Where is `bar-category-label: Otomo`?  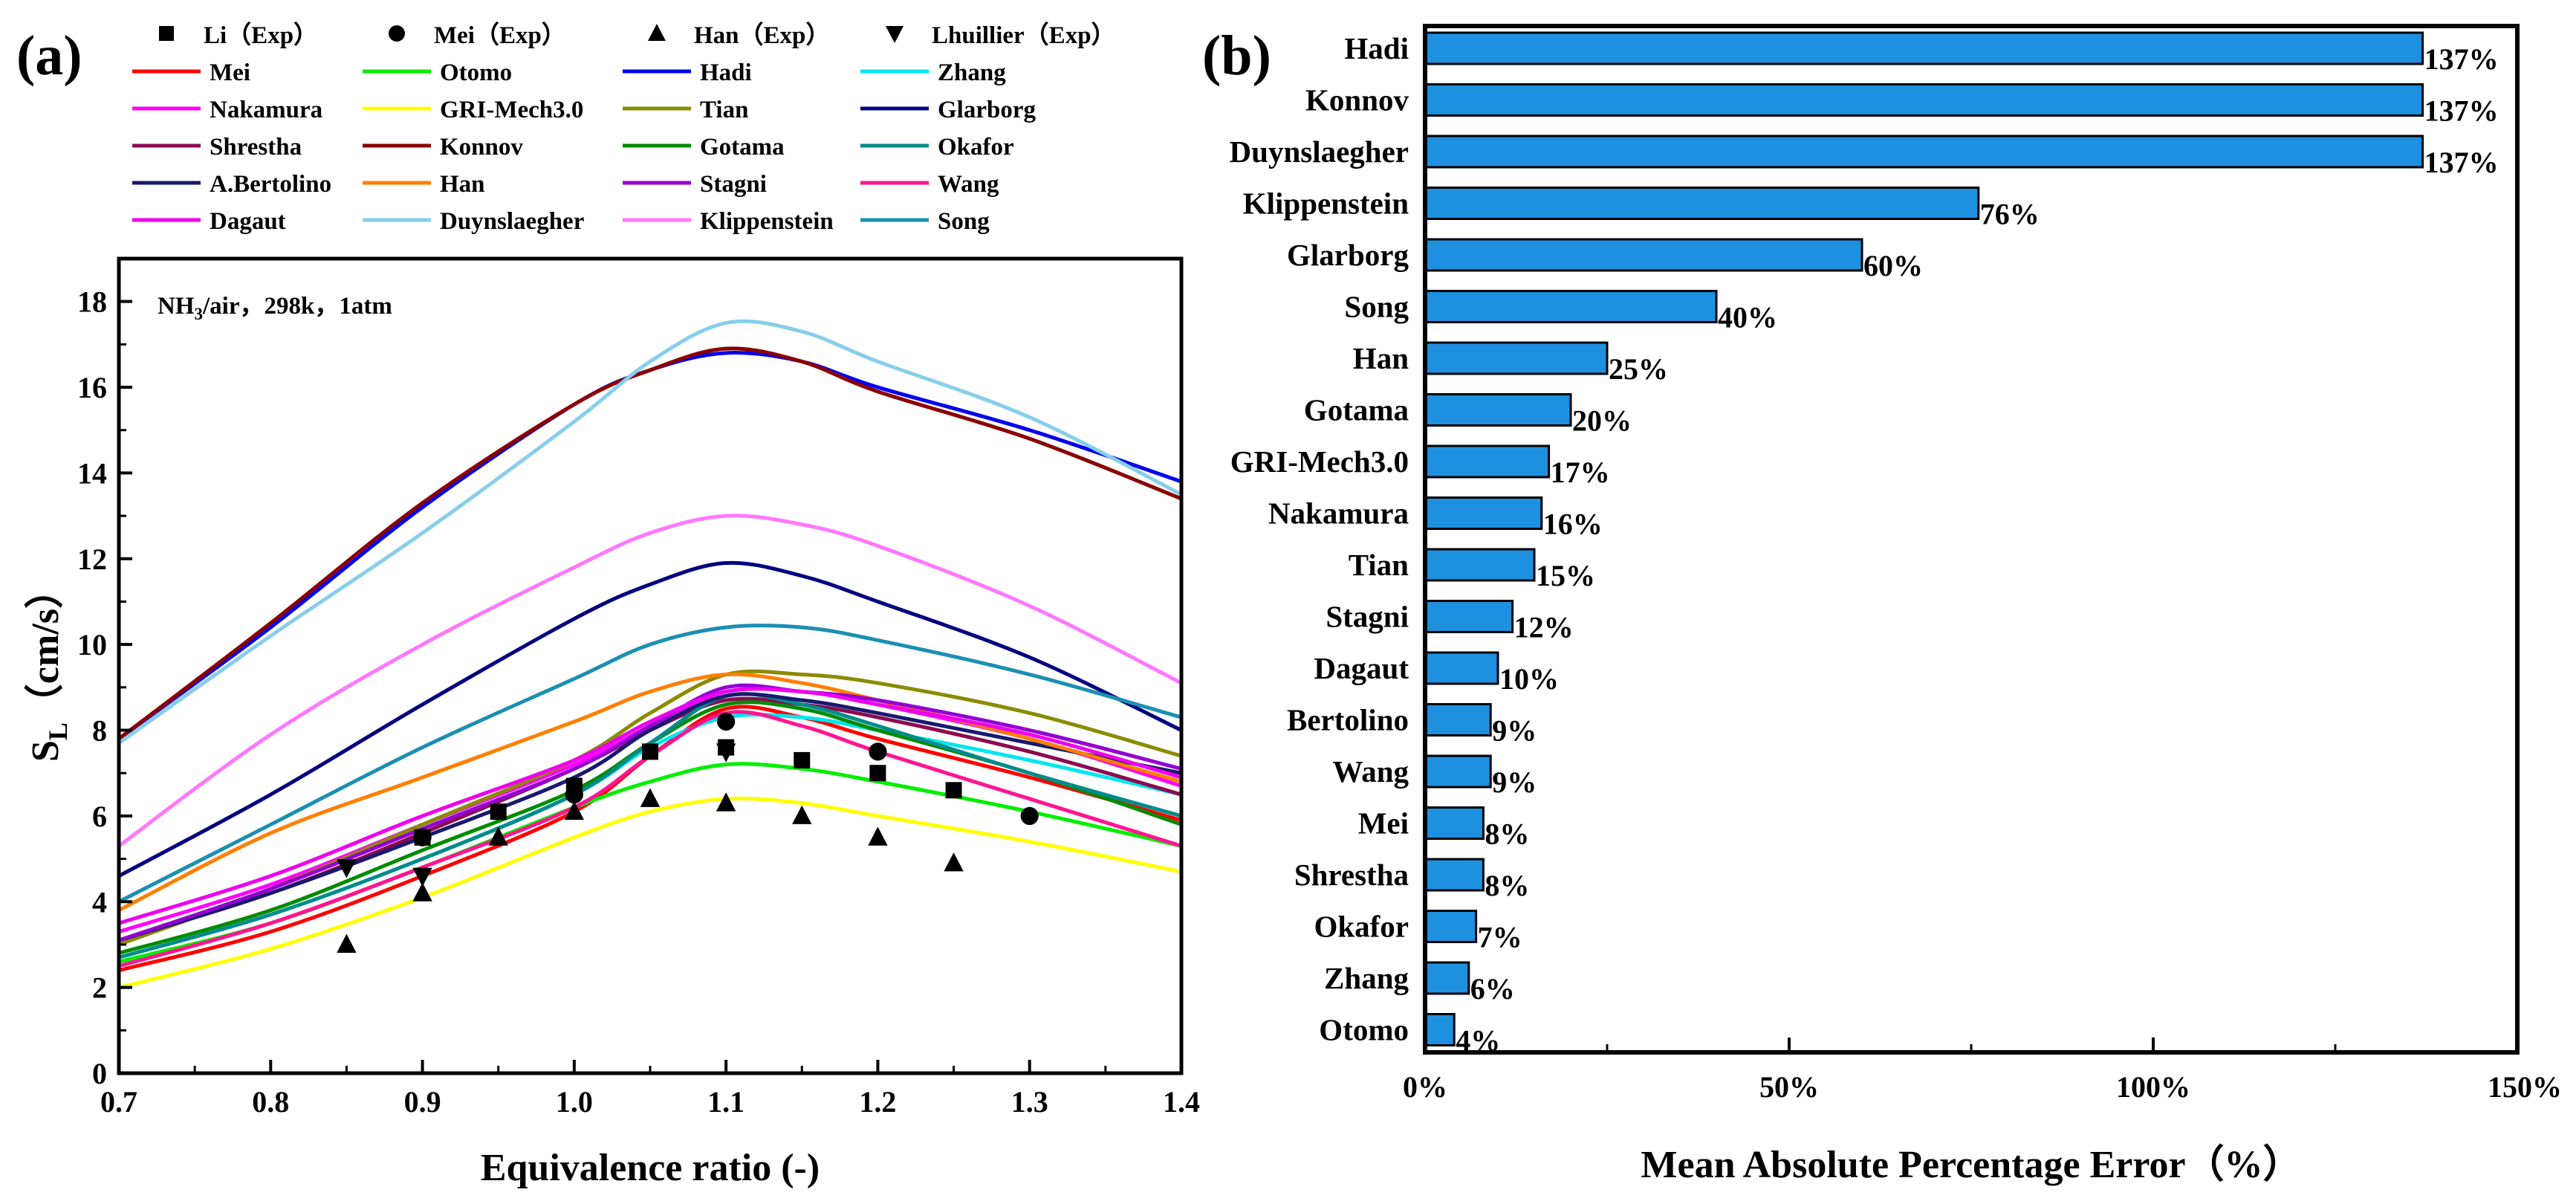
bar-category-label: Otomo is located at coordinates (1364, 1030).